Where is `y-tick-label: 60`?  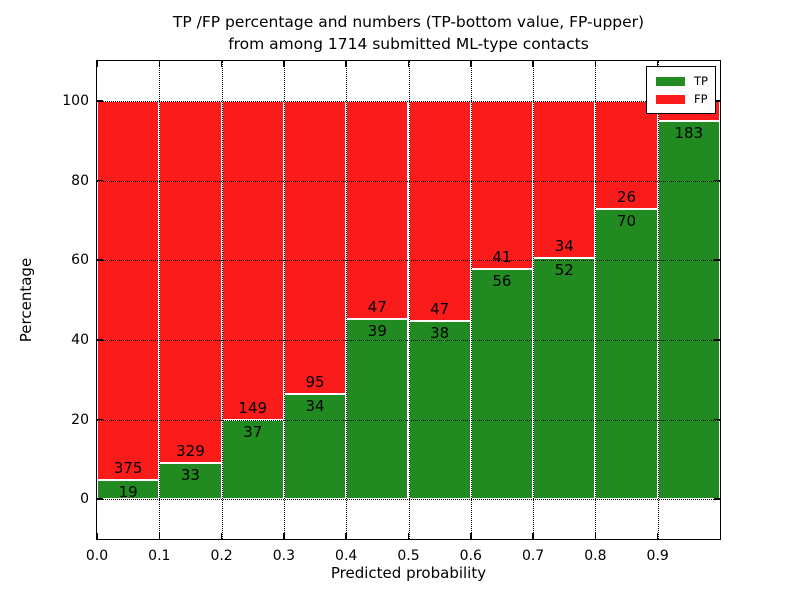
y-tick-label: 60 is located at coordinates (80, 260).